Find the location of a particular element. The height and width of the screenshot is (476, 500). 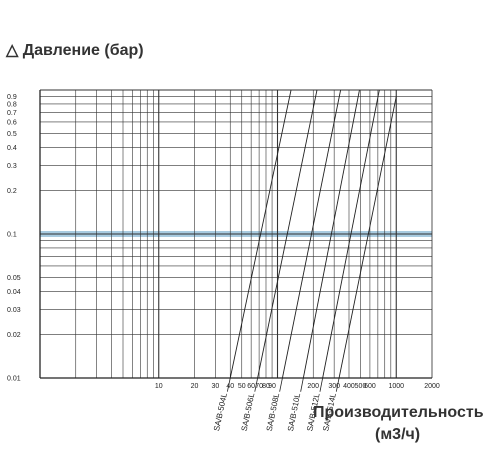

y-tick-label: 0.1 is located at coordinates (12, 235).